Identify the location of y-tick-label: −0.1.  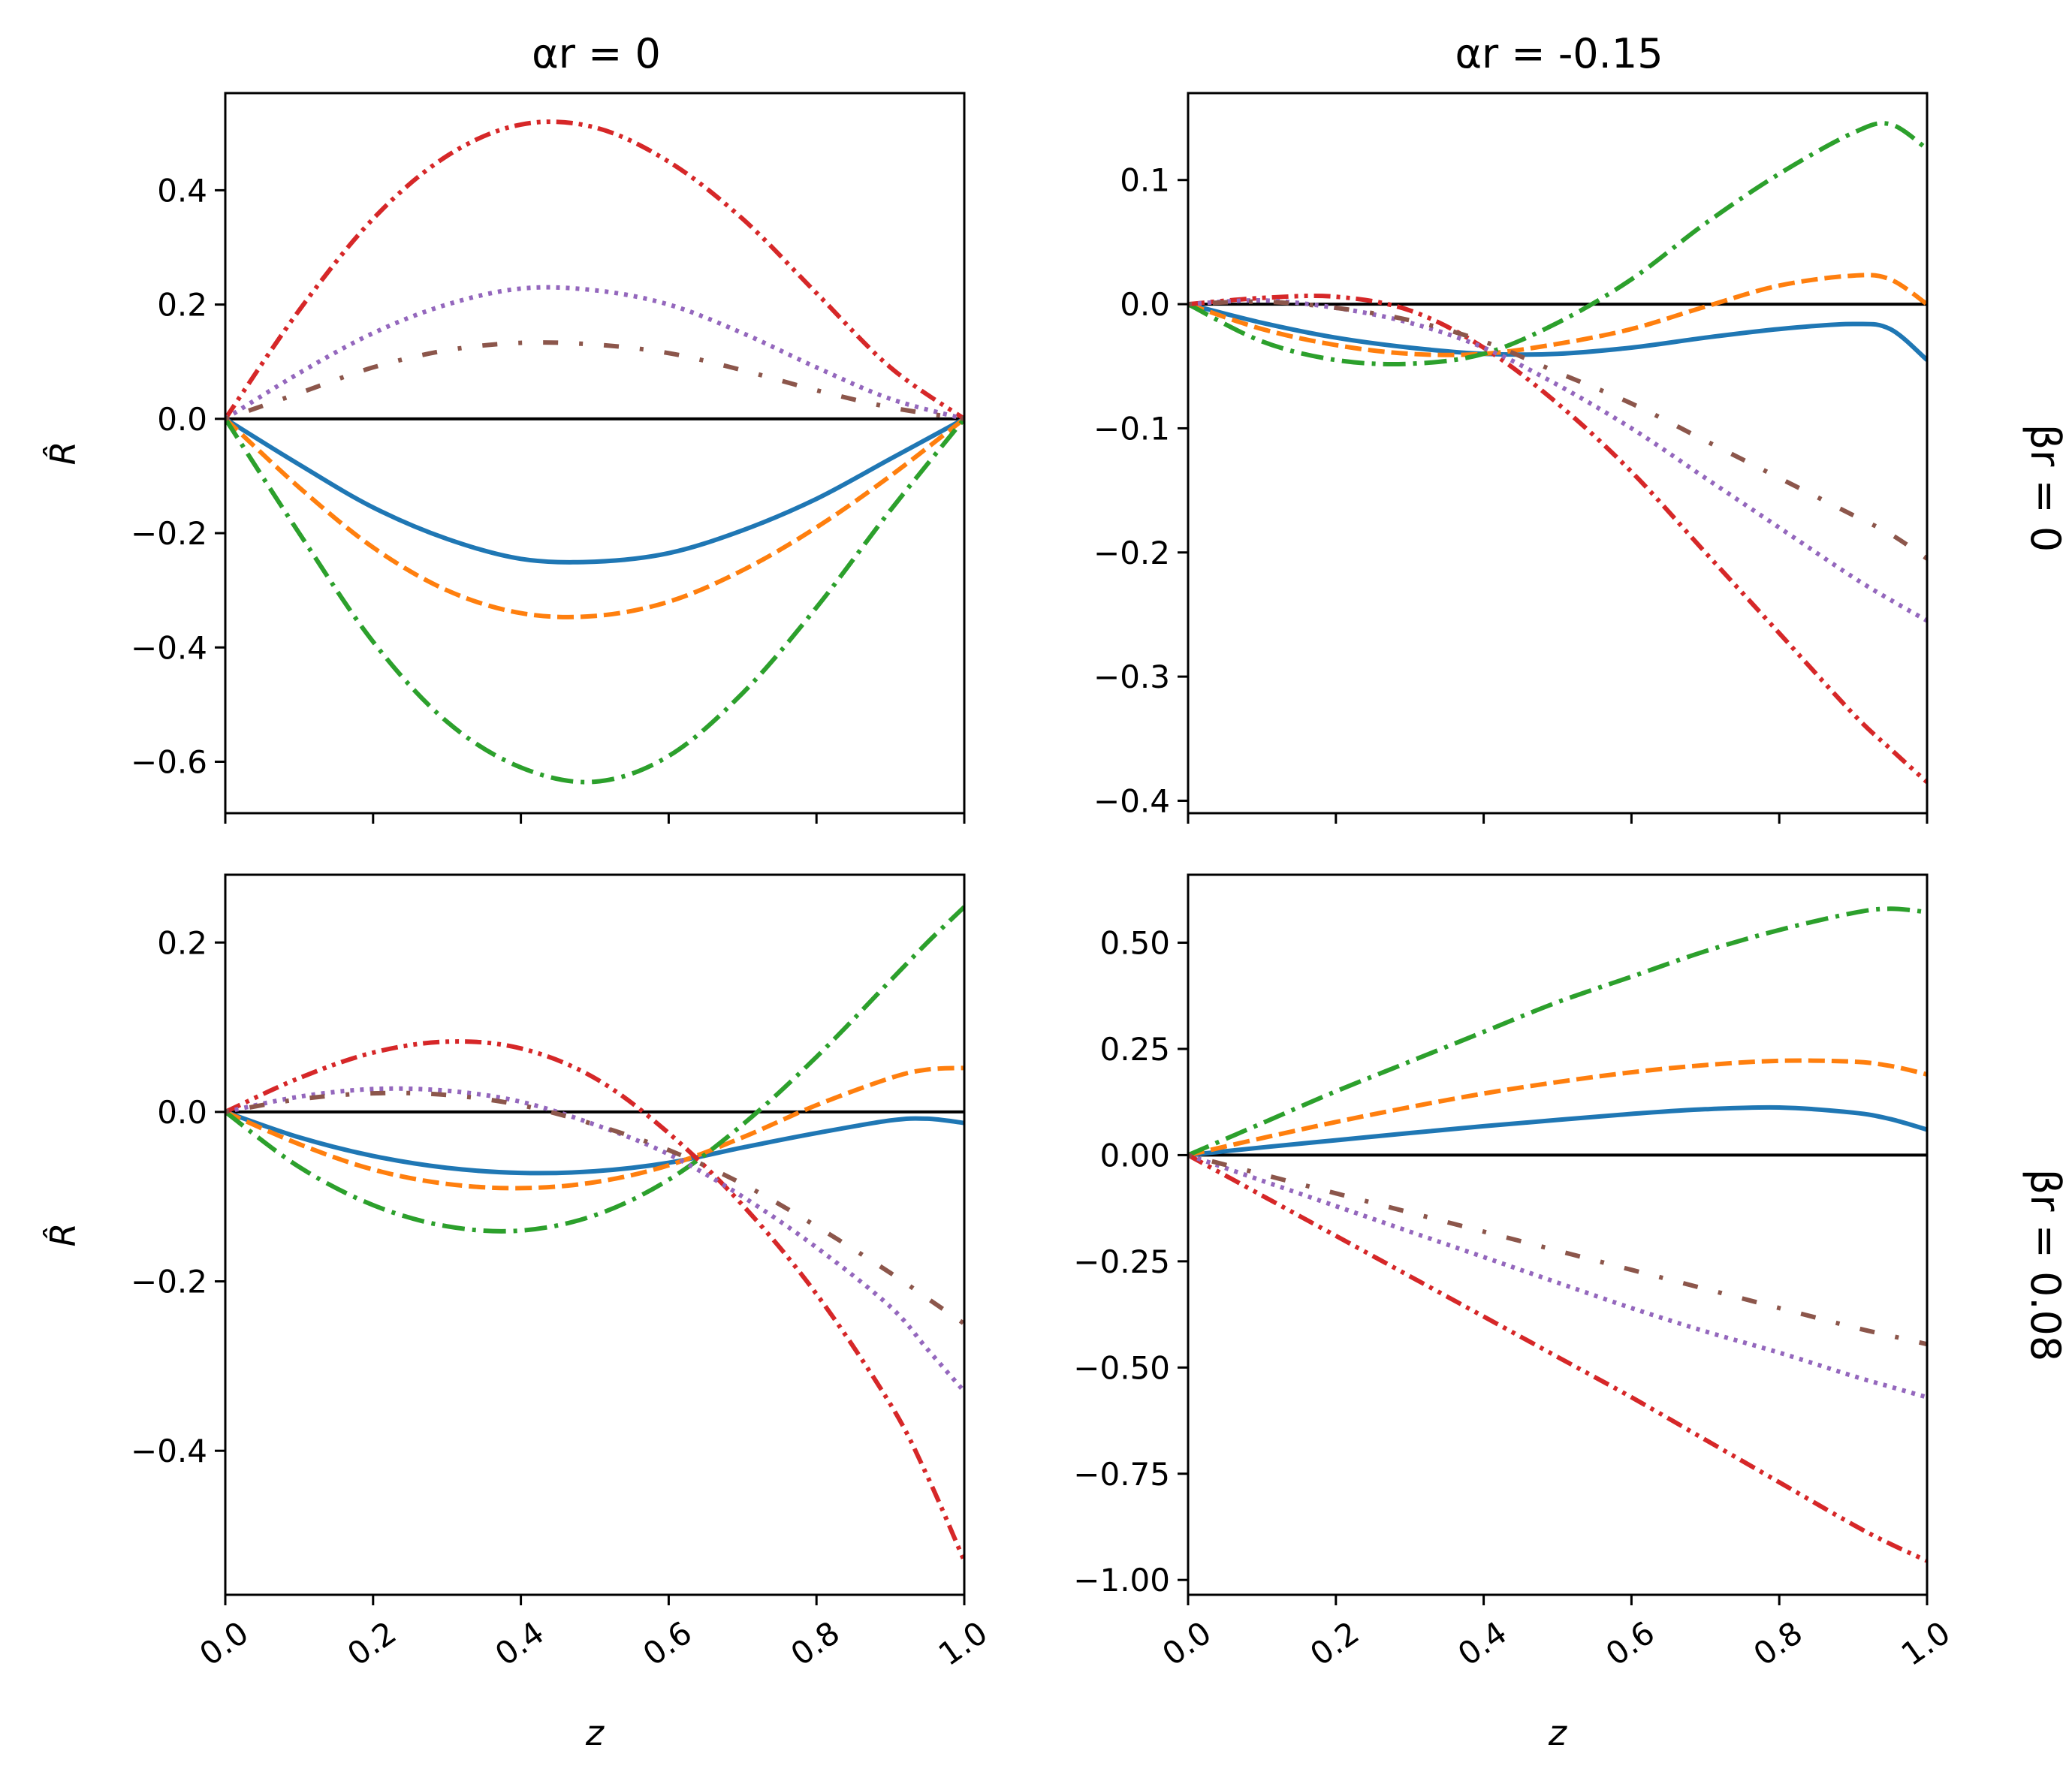
(1131, 429).